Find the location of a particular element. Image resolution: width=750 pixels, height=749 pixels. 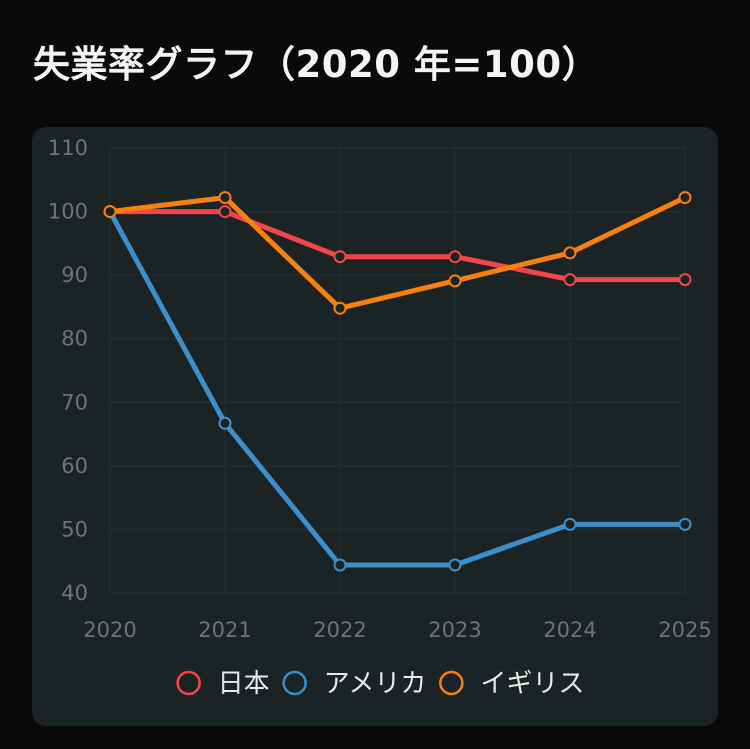

legend-item: アメリカ is located at coordinates (354, 684).